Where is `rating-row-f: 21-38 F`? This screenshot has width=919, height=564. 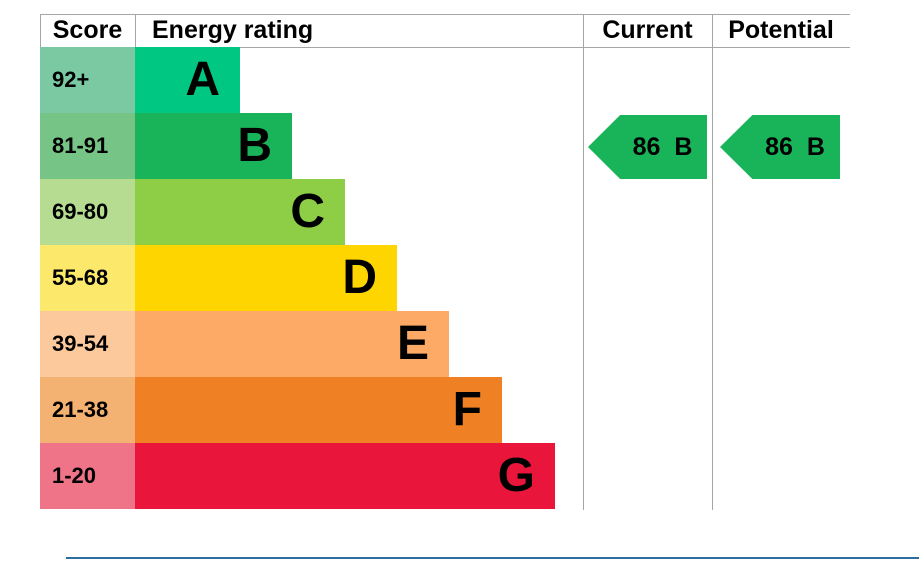
rating-row-f: 21-38 F is located at coordinates (459, 410).